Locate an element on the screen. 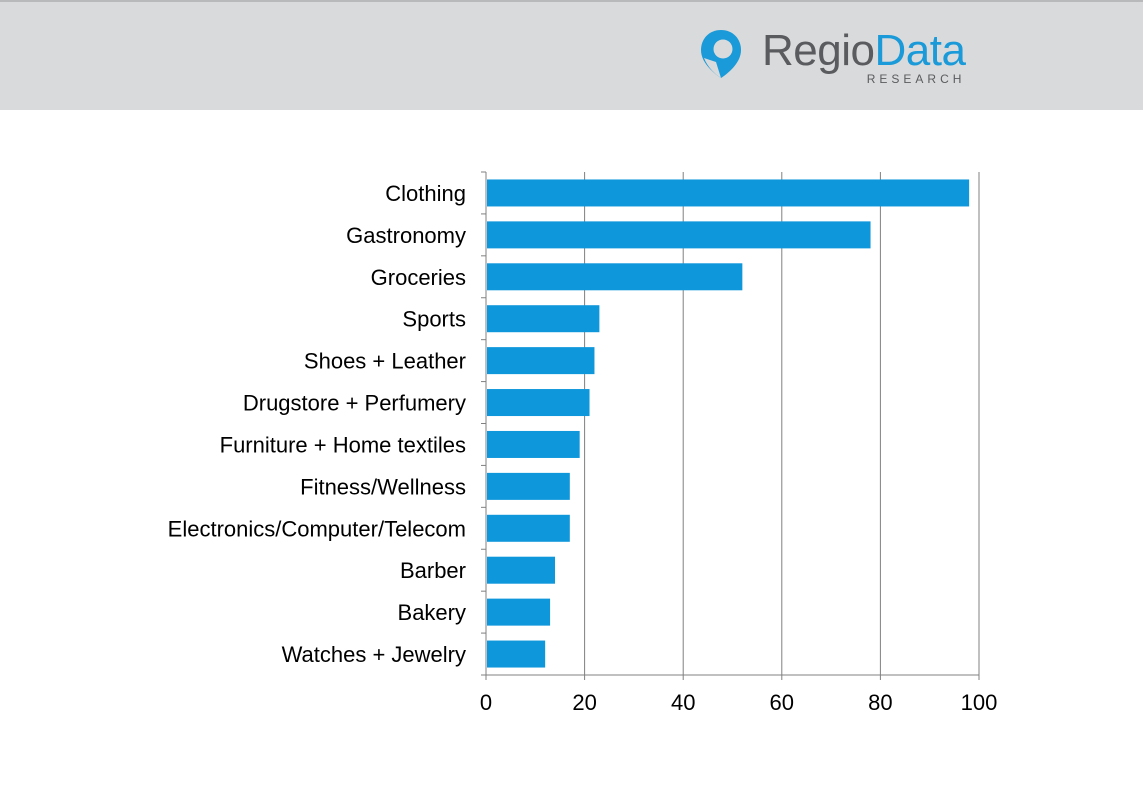 This screenshot has width=1143, height=794. logo-wordmark: RegioData is located at coordinates (864, 50).